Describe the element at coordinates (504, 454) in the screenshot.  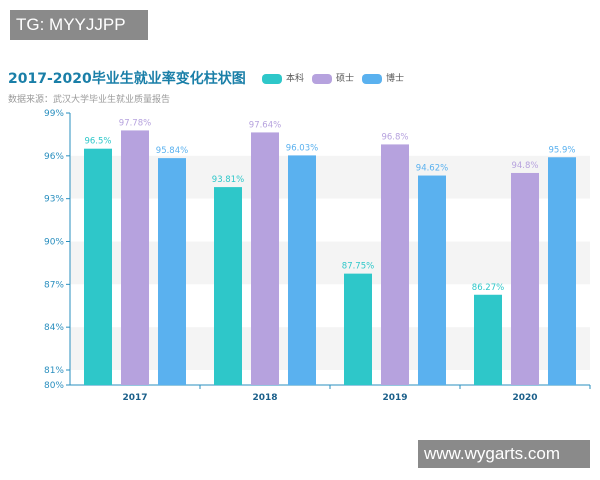
I see `watermark-bottom: www.wygarts.com` at that location.